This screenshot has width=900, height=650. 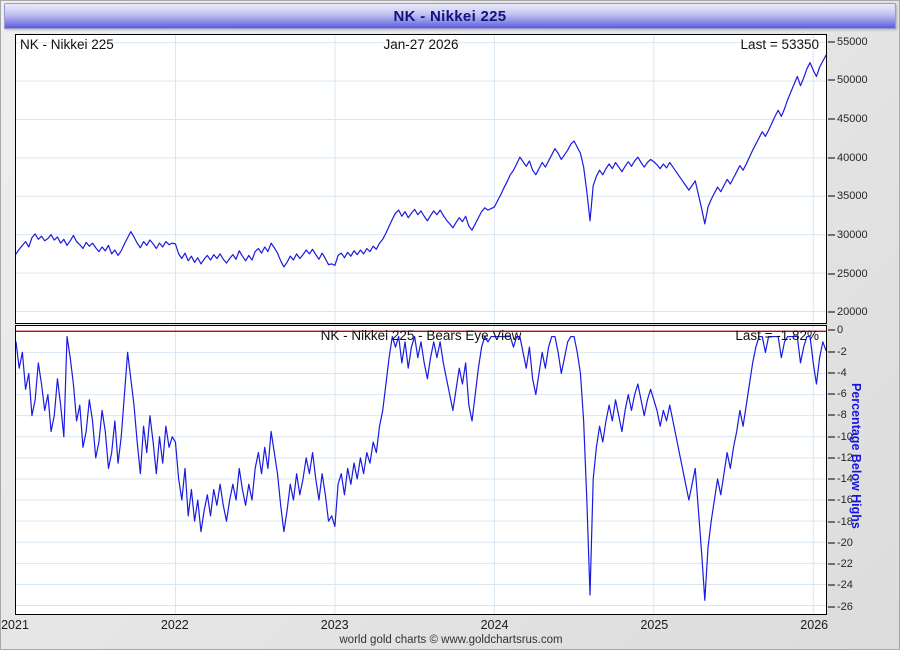 I want to click on y-axis-tick-label: -24, so click(x=845, y=585).